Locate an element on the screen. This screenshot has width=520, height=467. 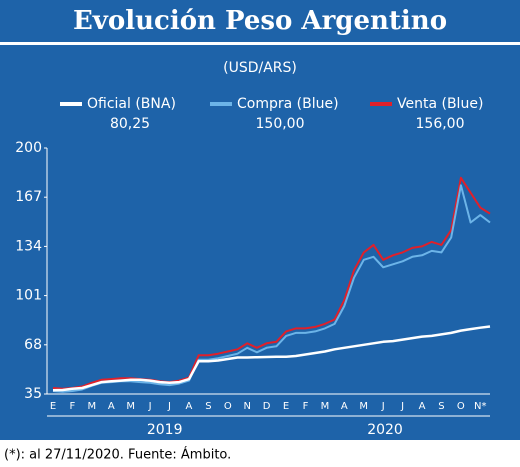
year-label: 2020 is located at coordinates (385, 430).